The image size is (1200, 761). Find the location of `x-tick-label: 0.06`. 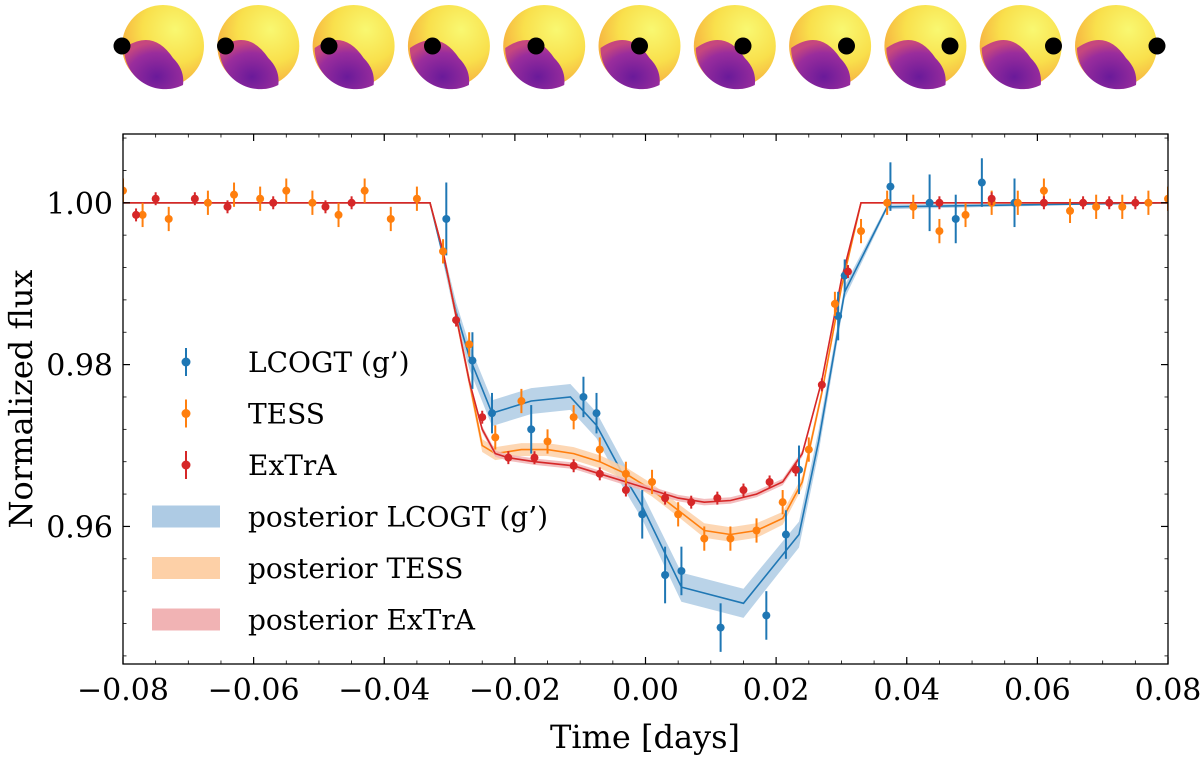

x-tick-label: 0.06 is located at coordinates (1037, 690).